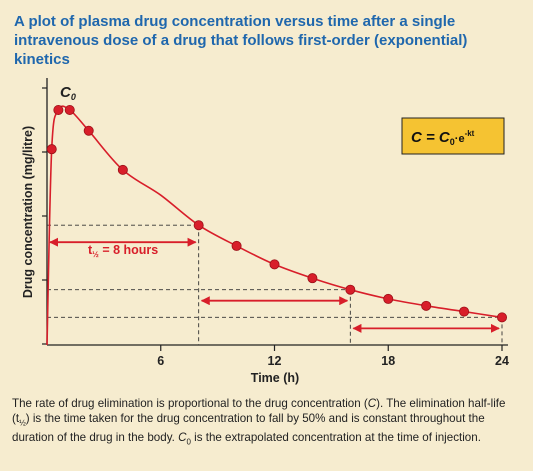  I want to click on x-ticks: 6 12 18 24, so click(333, 356).